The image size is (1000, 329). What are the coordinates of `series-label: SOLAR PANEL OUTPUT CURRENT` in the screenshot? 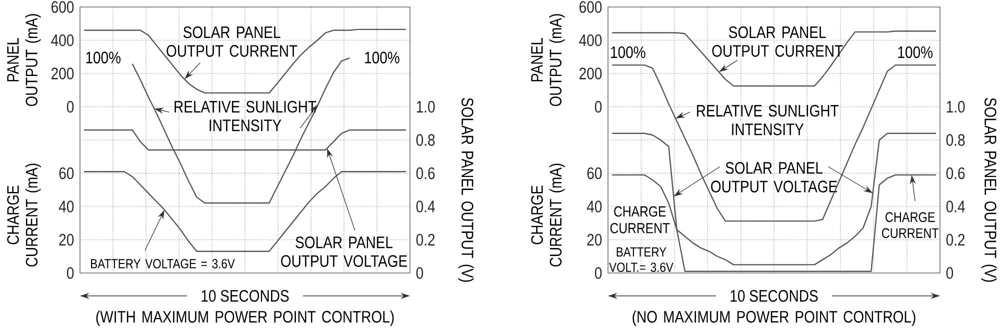 It's located at (232, 41).